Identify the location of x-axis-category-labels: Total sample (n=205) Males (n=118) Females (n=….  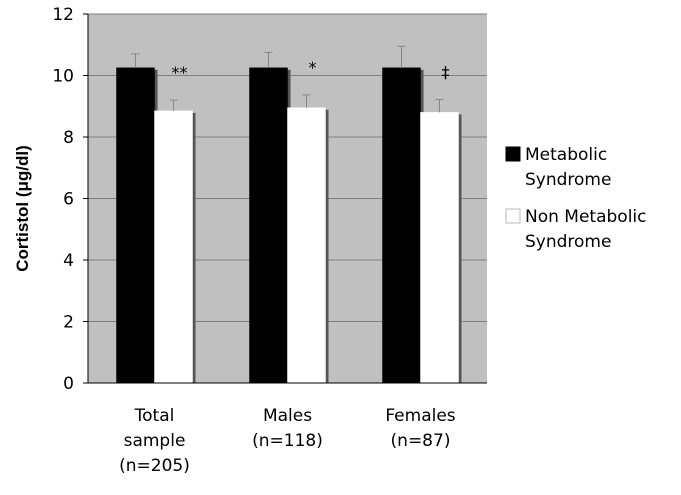
(287, 441).